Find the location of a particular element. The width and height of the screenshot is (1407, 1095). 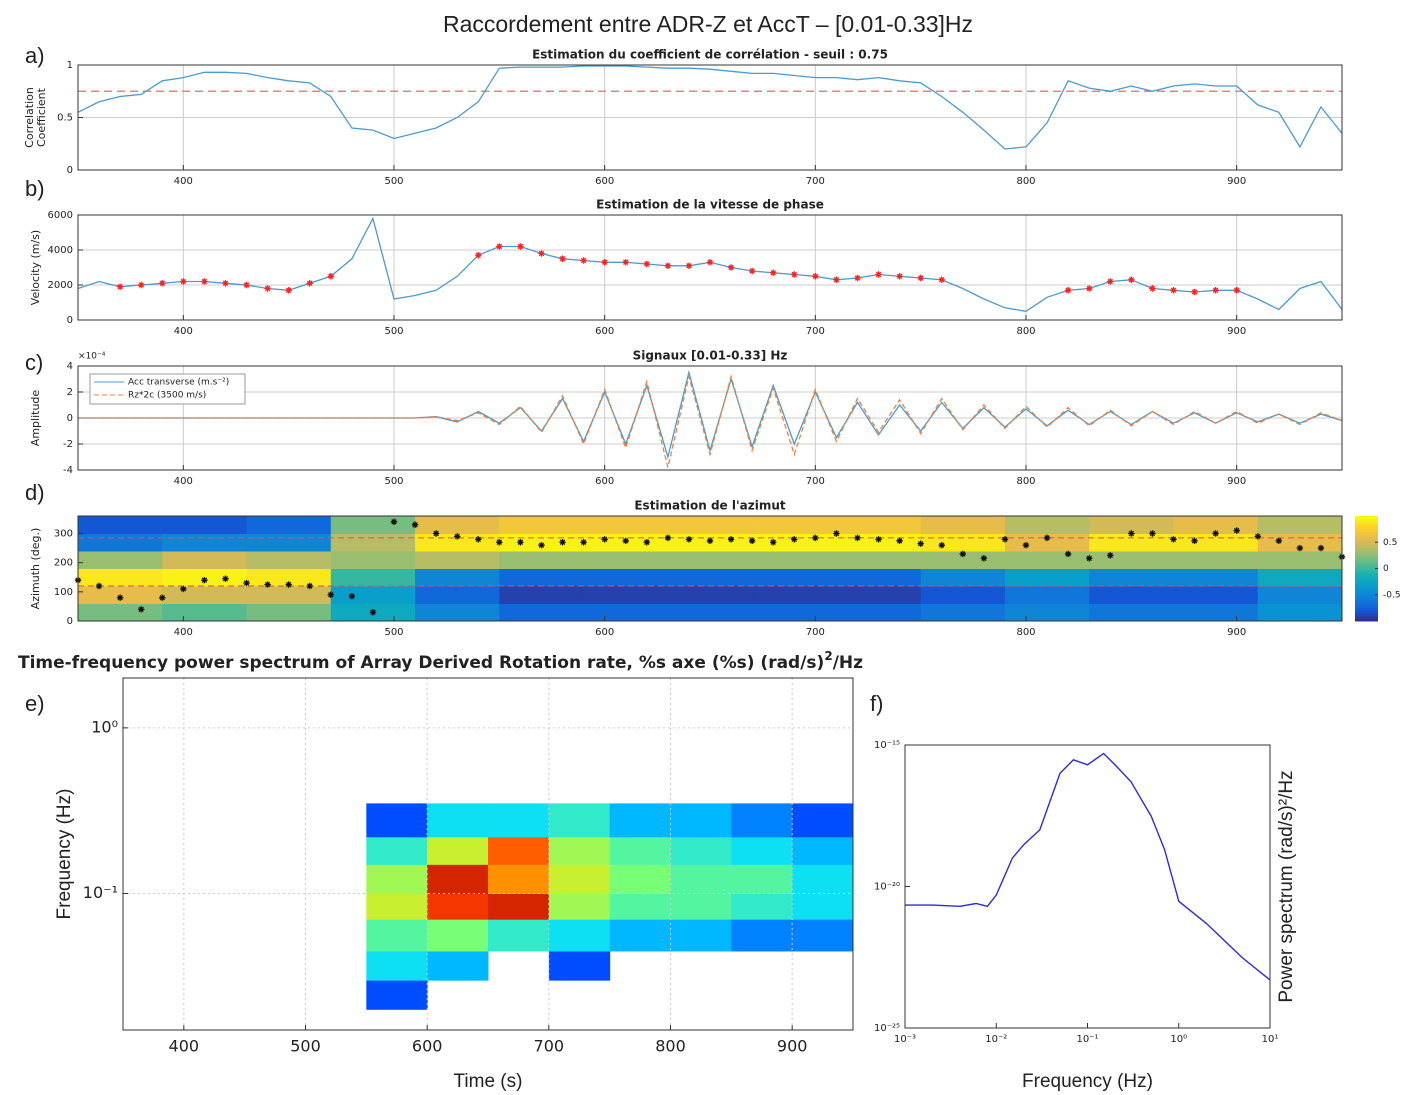

legend-label: Rz*2c (3500 m/s) is located at coordinates (167, 396).